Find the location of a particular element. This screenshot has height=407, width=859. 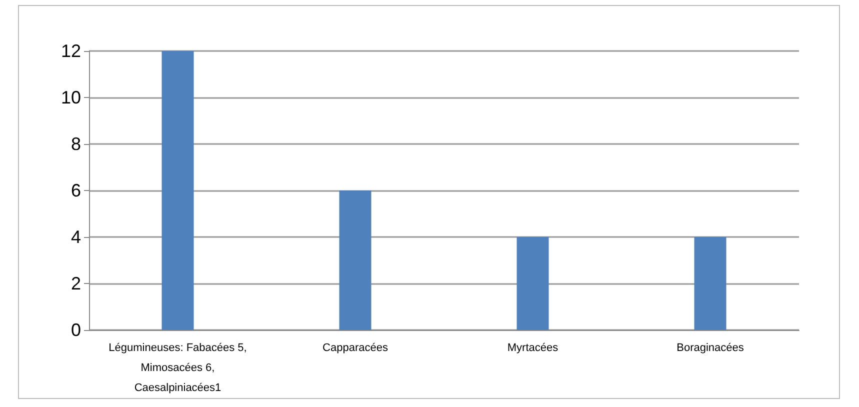

x-tick-label: Myrtacées is located at coordinates (533, 348).